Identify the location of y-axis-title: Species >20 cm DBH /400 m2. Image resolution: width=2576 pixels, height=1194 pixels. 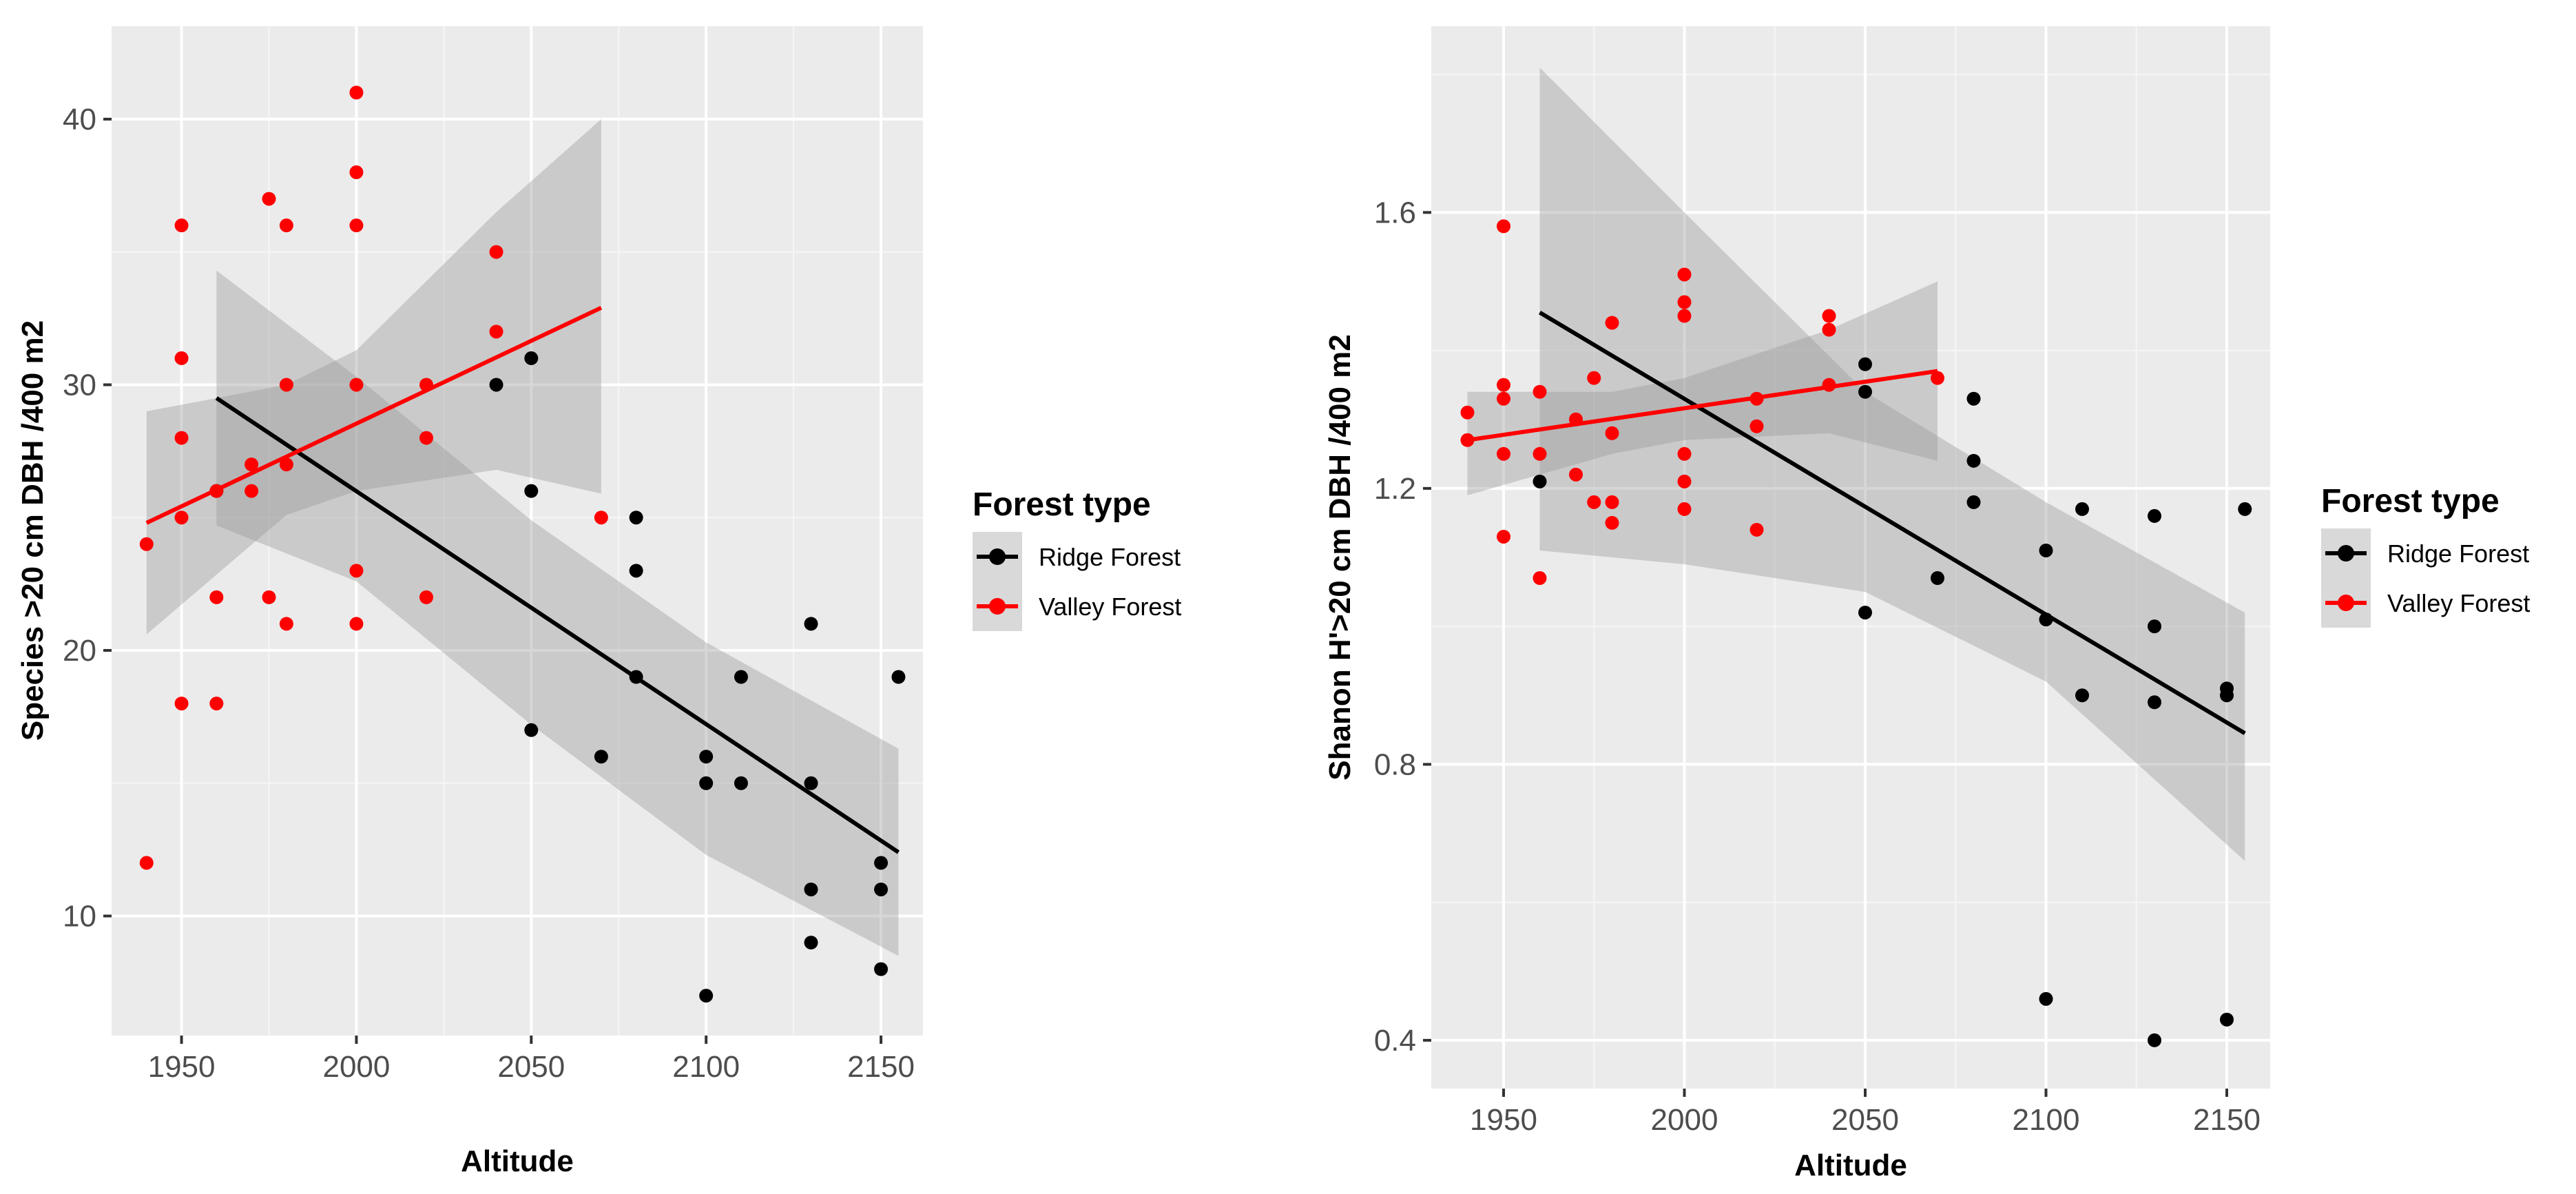
(33, 530).